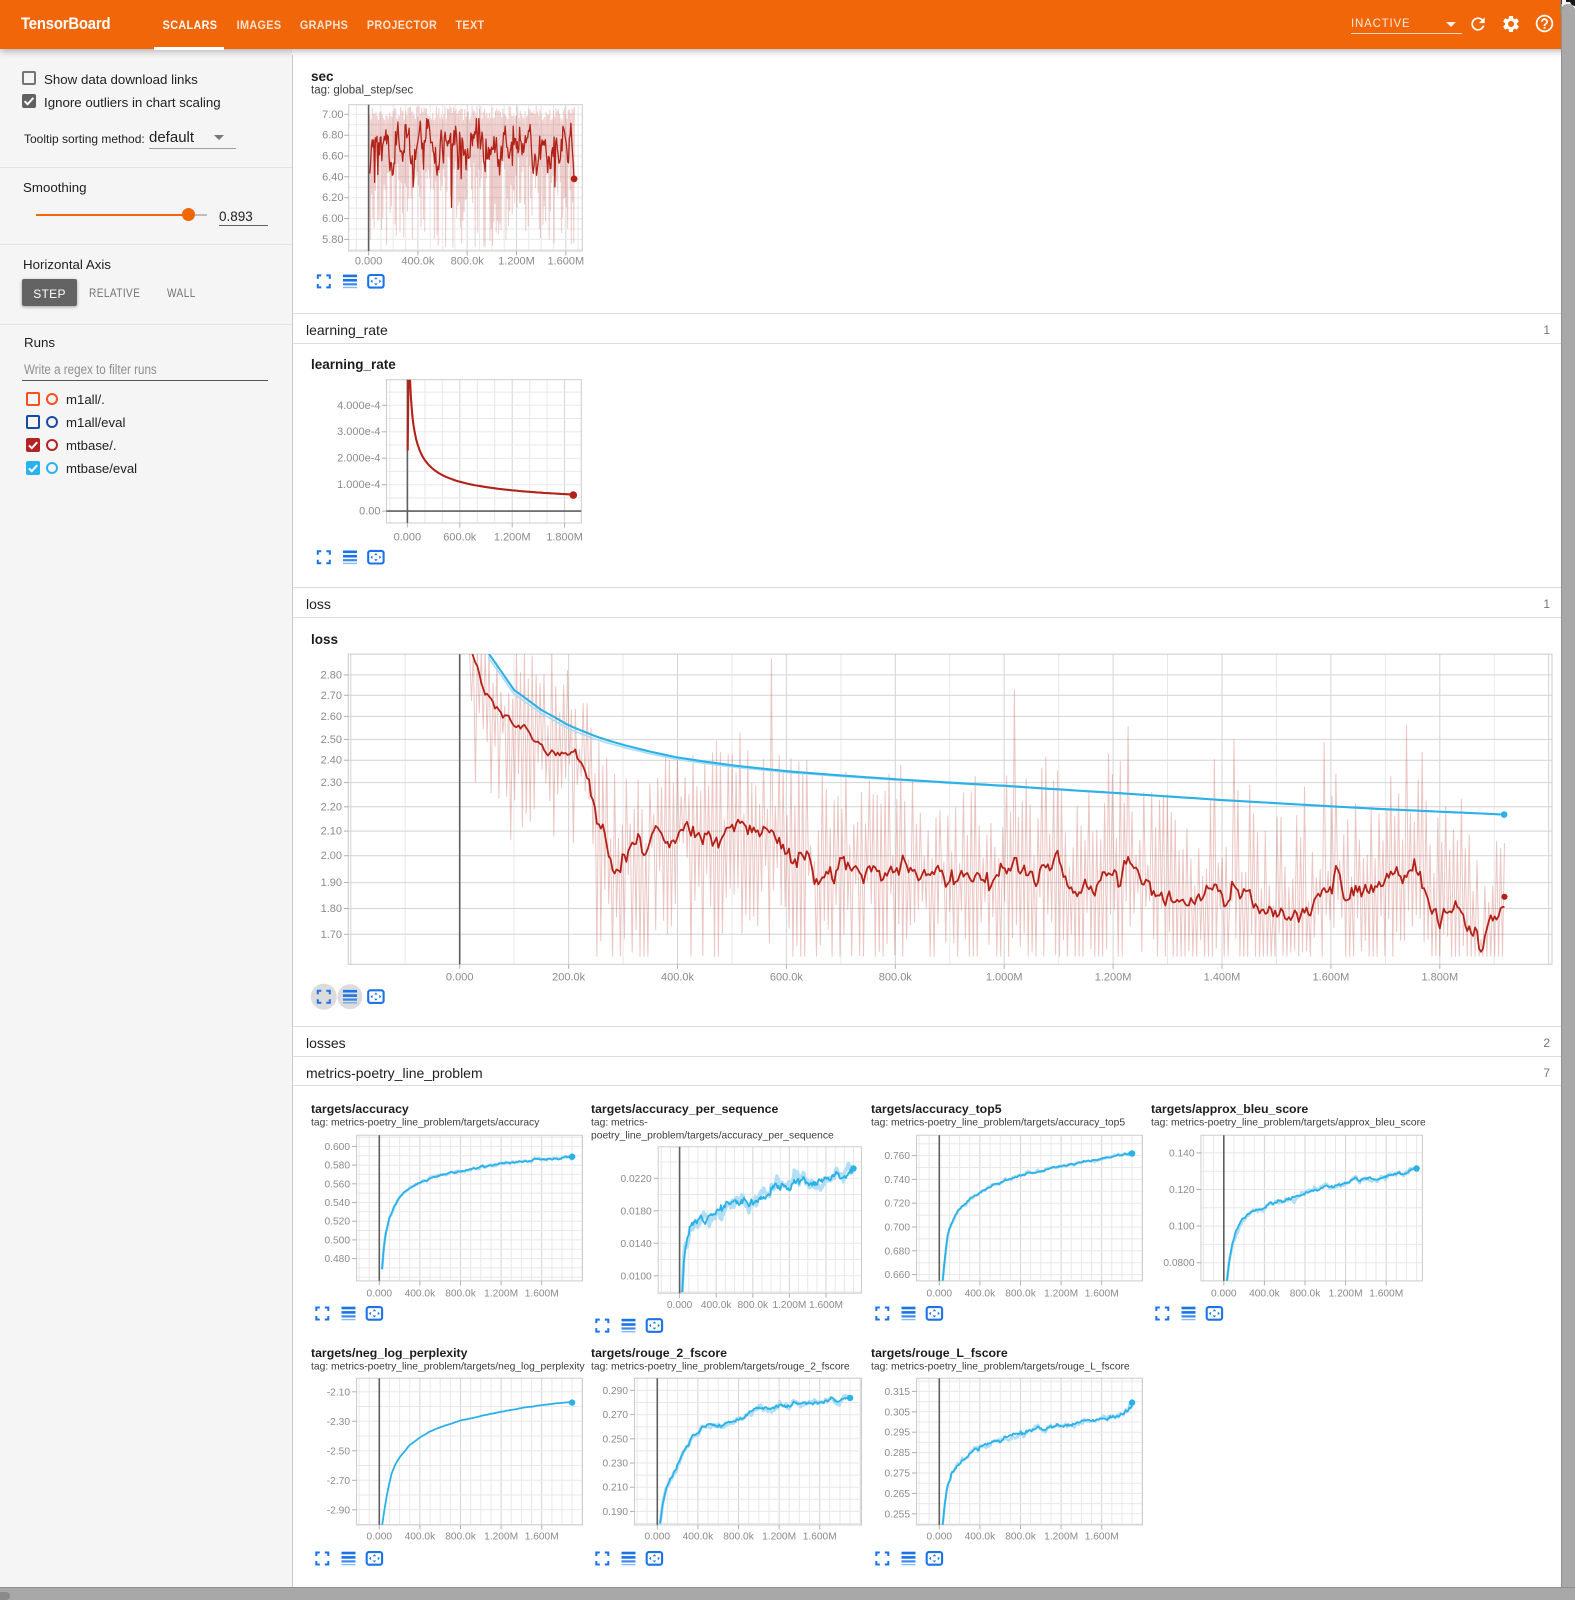 Image resolution: width=1575 pixels, height=1600 pixels. Describe the element at coordinates (362, 91) in the screenshot. I see `svg-text: tag: global_step/sec` at that location.